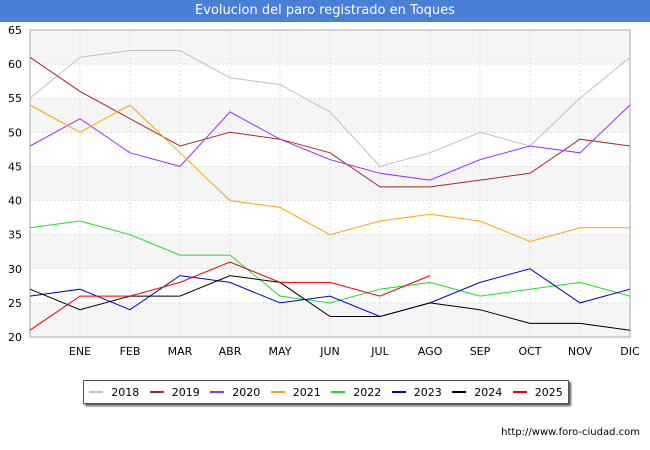 The image size is (650, 450). What do you see at coordinates (280, 351) in the screenshot?
I see `x-tick-label: MAY` at bounding box center [280, 351].